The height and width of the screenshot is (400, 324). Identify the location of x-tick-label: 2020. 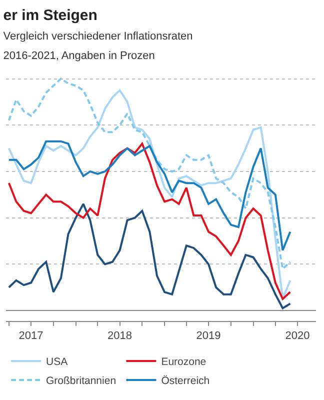
(297, 336).